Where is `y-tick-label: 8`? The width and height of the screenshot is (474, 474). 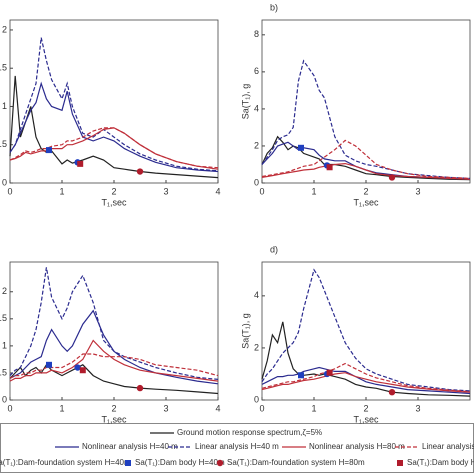
y-tick-label: 8 is located at coordinates (256, 34).